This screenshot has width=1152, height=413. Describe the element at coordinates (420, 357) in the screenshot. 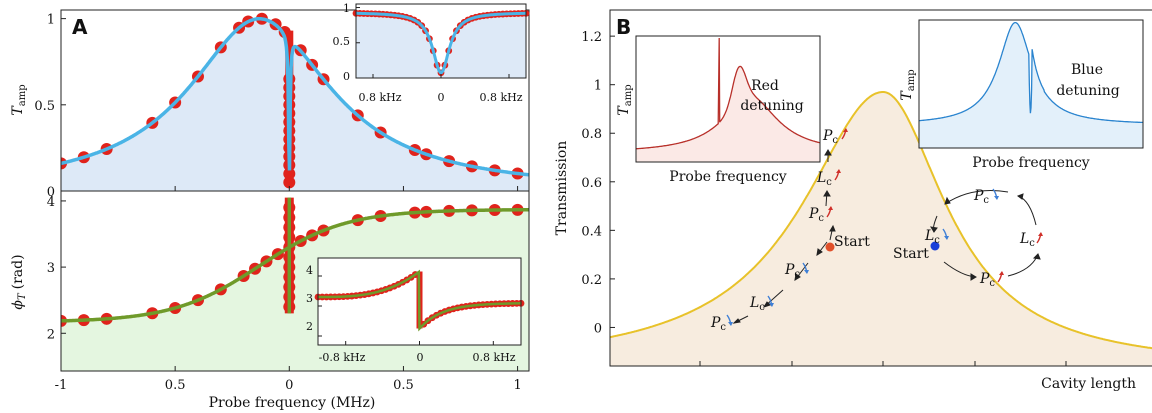

I see `a-bottom-inset-xtick-1: 0` at that location.